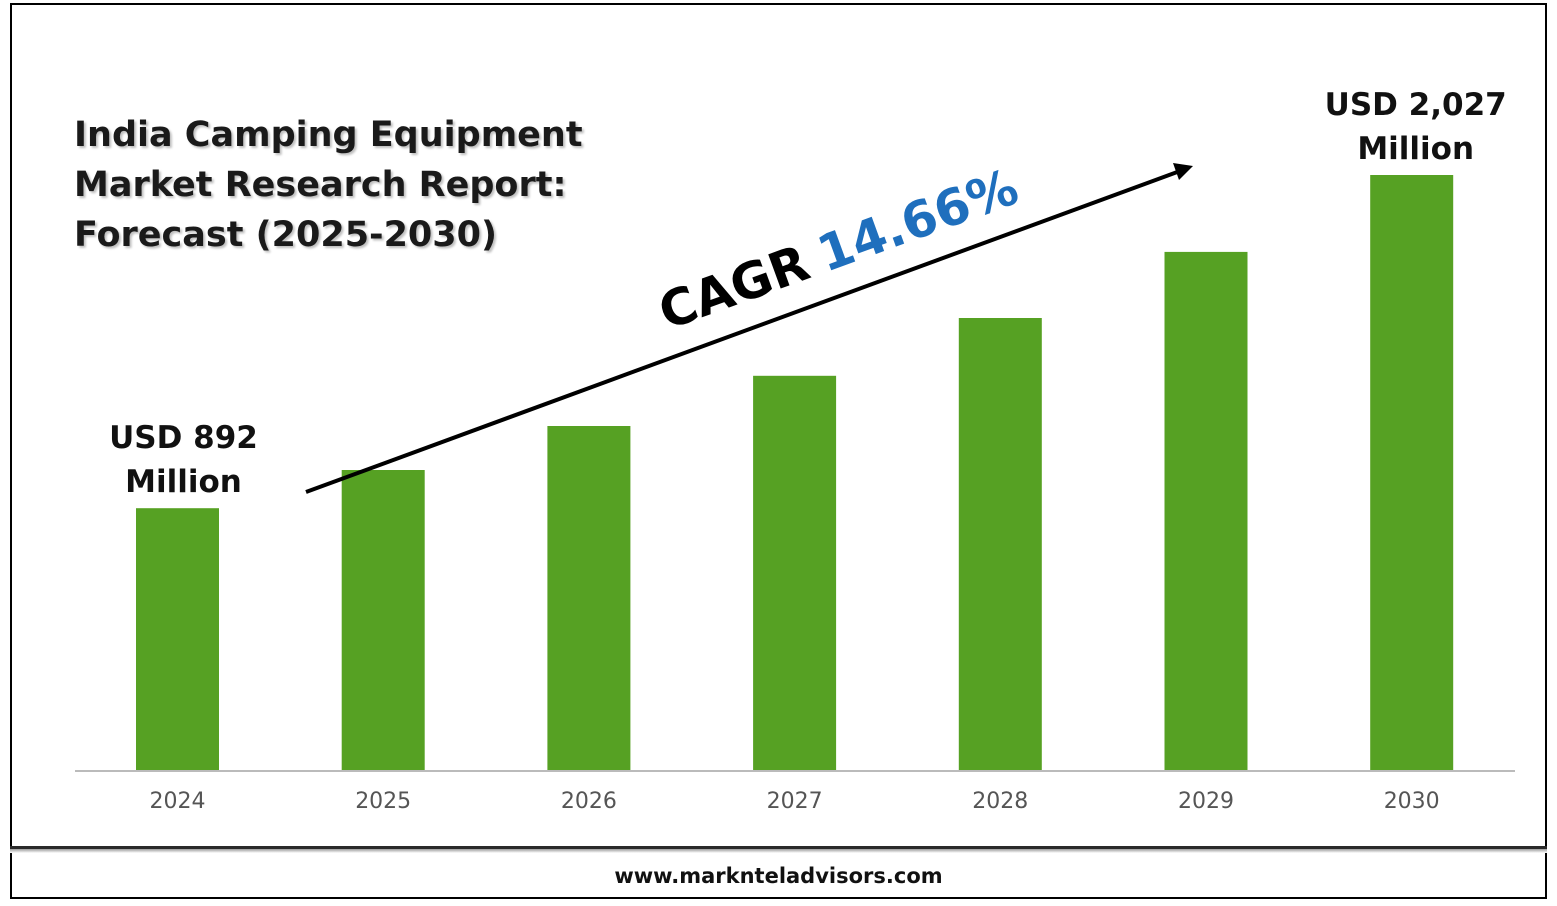 This screenshot has width=1557, height=906. Describe the element at coordinates (795, 572) in the screenshot. I see `bar-2027` at that location.